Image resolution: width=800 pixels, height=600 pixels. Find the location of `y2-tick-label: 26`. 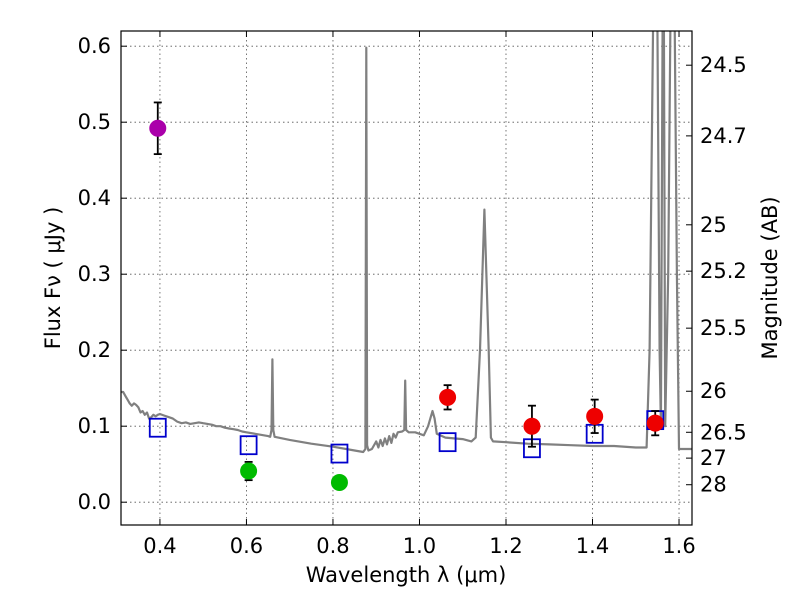

y2-tick-label: 26 is located at coordinates (713, 391).